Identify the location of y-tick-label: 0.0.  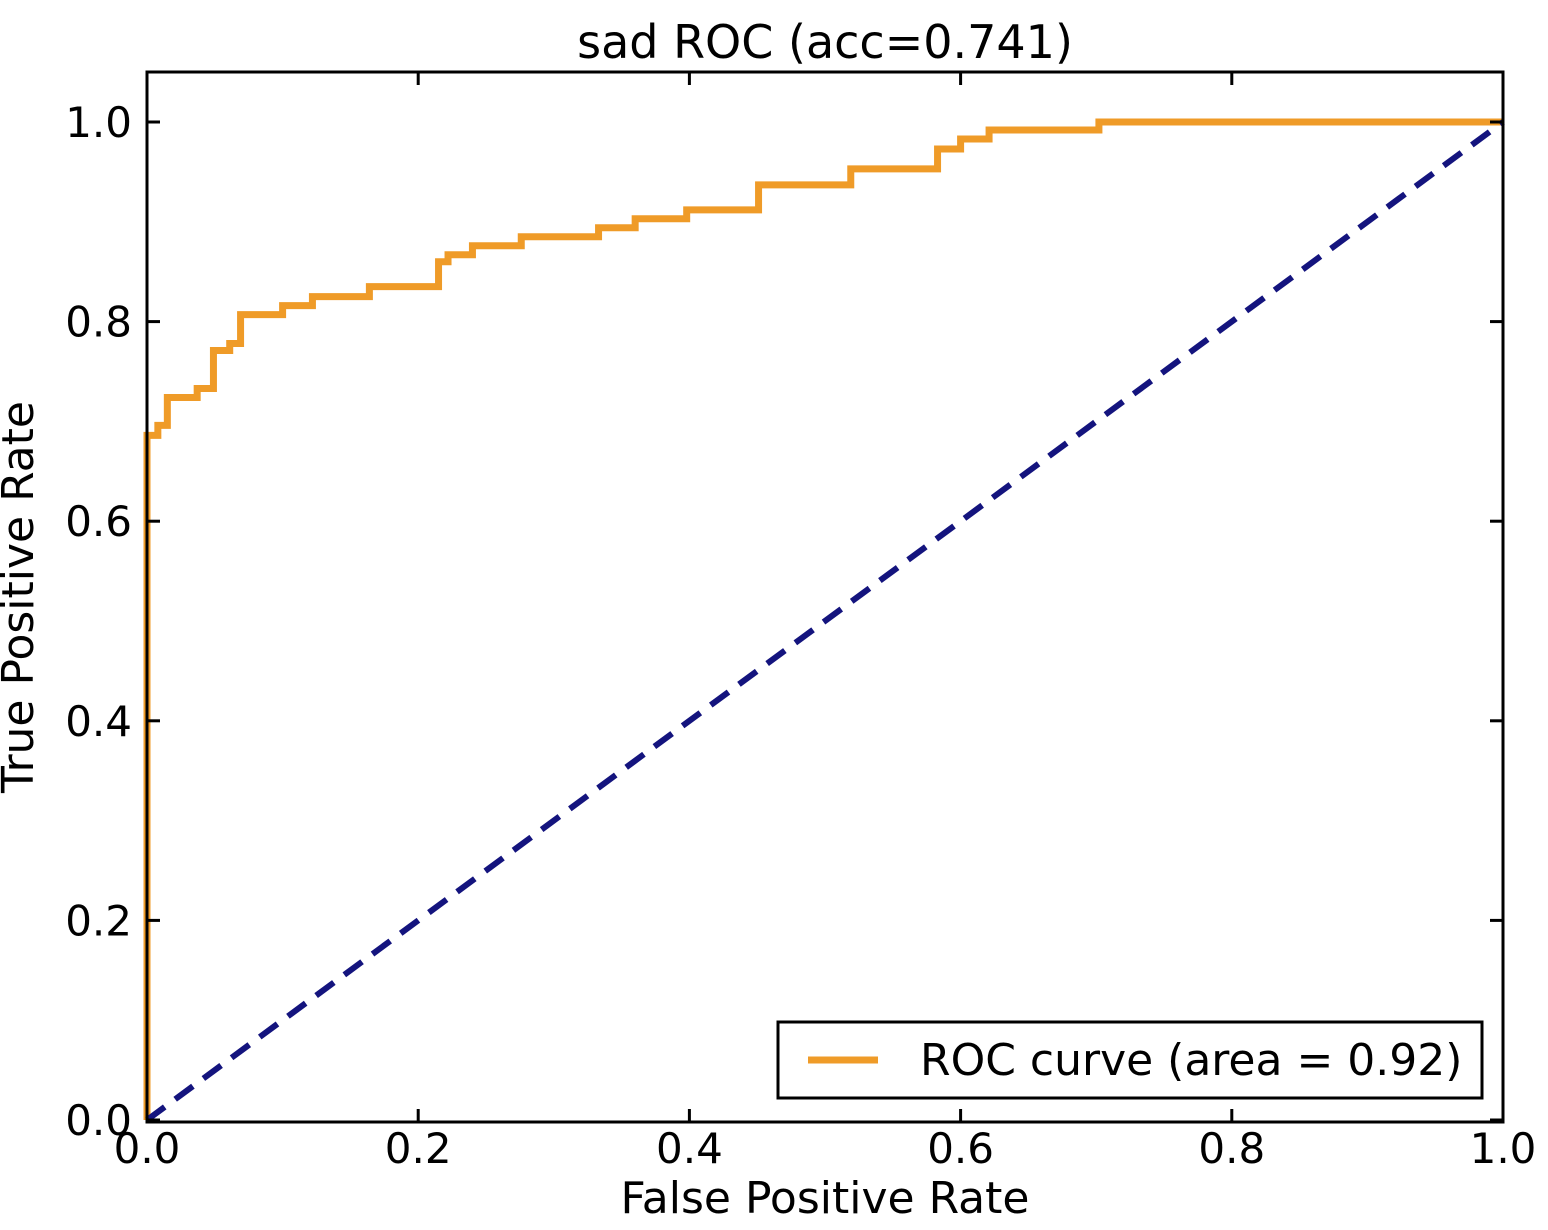
(98, 1120).